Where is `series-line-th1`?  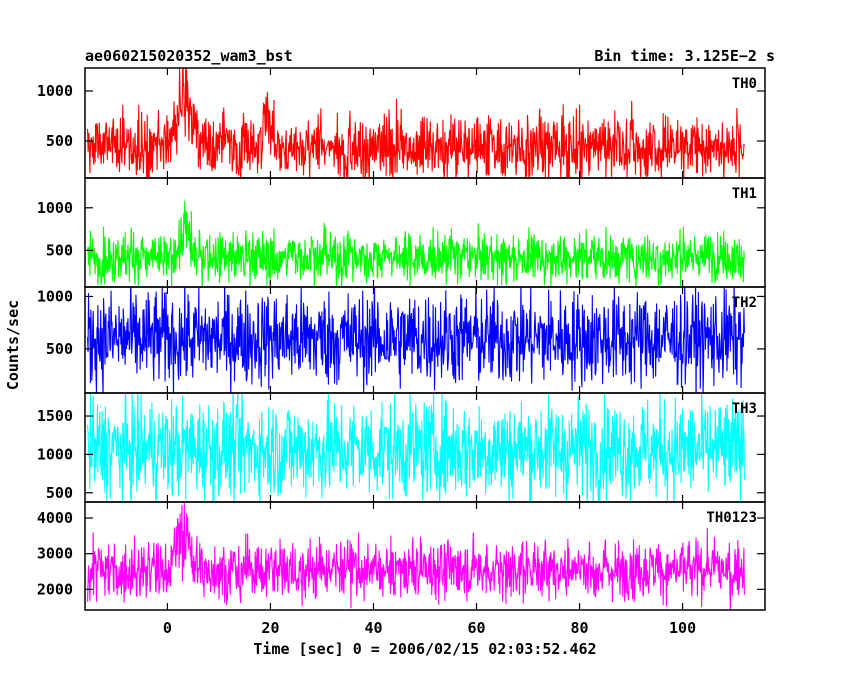 series-line-th1 is located at coordinates (416, 243).